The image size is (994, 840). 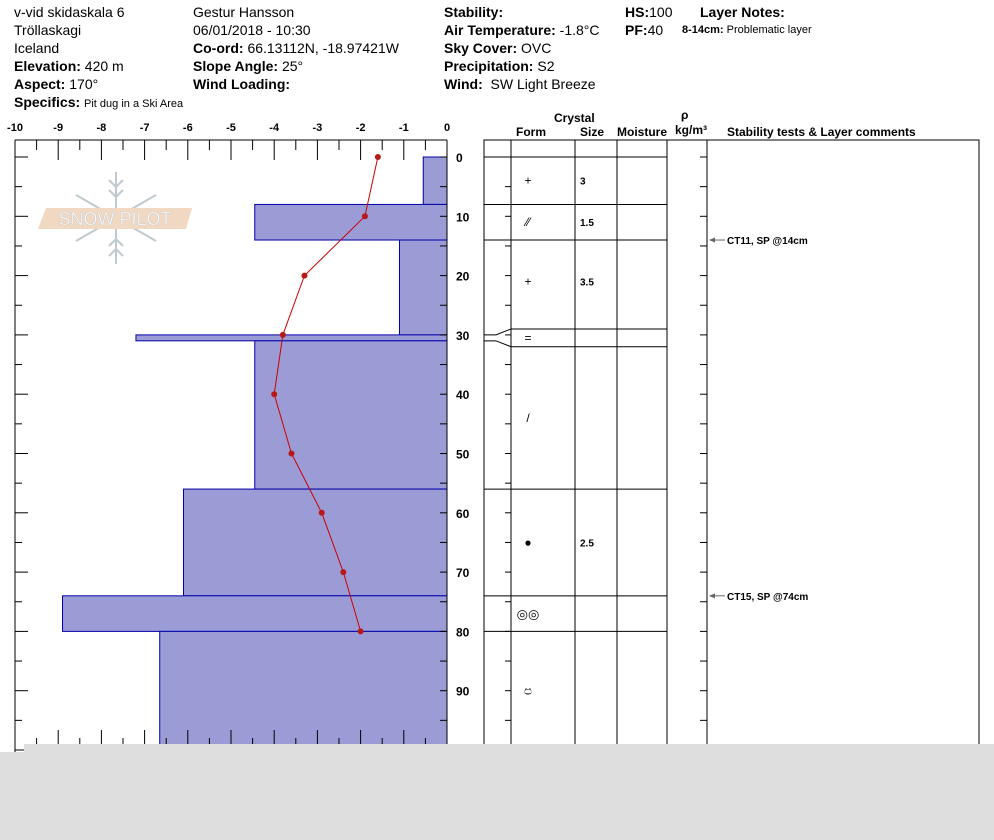 What do you see at coordinates (447, 128) in the screenshot?
I see `x-tick-label: 0` at bounding box center [447, 128].